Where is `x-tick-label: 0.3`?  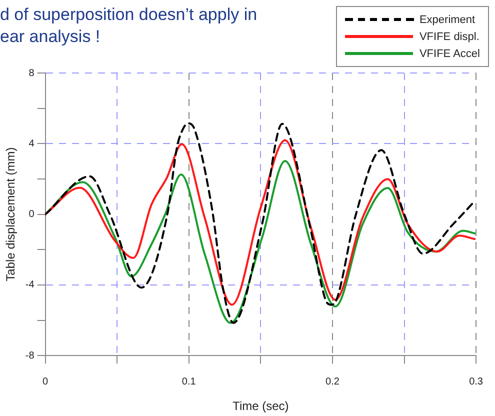 x-tick-label: 0.3 is located at coordinates (476, 382).